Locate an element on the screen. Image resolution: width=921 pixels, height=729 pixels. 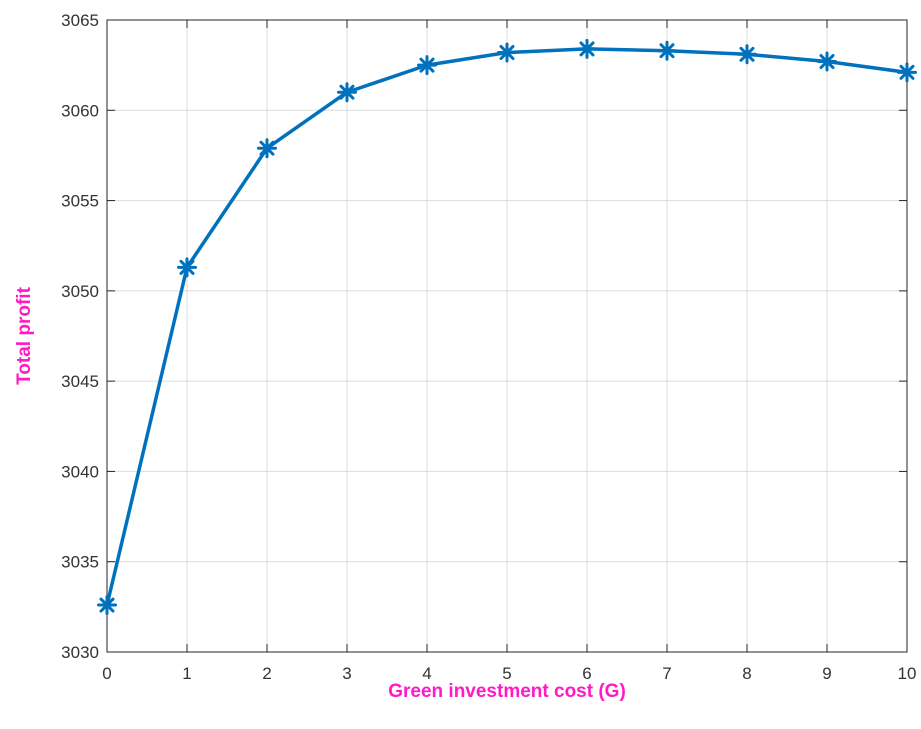
y-tick-label: 3050 is located at coordinates (80, 291).